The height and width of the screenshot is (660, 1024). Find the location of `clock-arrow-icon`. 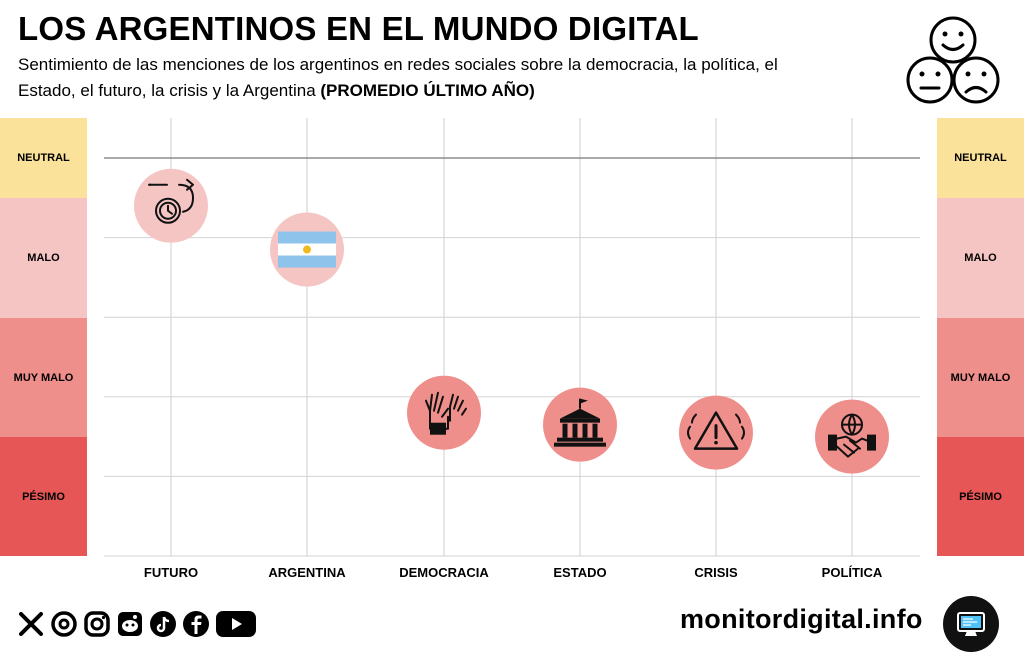

clock-arrow-icon is located at coordinates (171, 201).